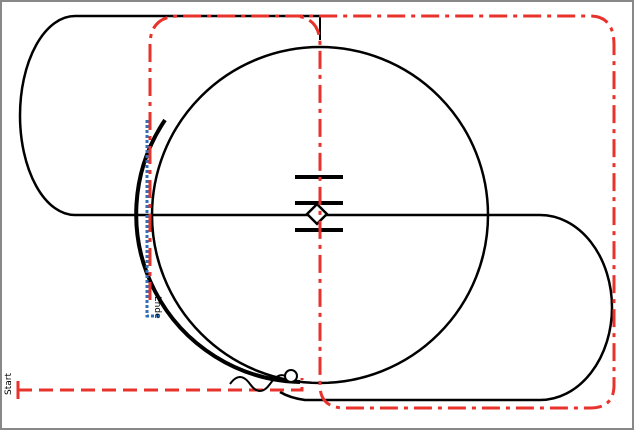 This screenshot has width=634, height=430. Describe the element at coordinates (153, 219) in the screenshot. I see `route-end` at that location.